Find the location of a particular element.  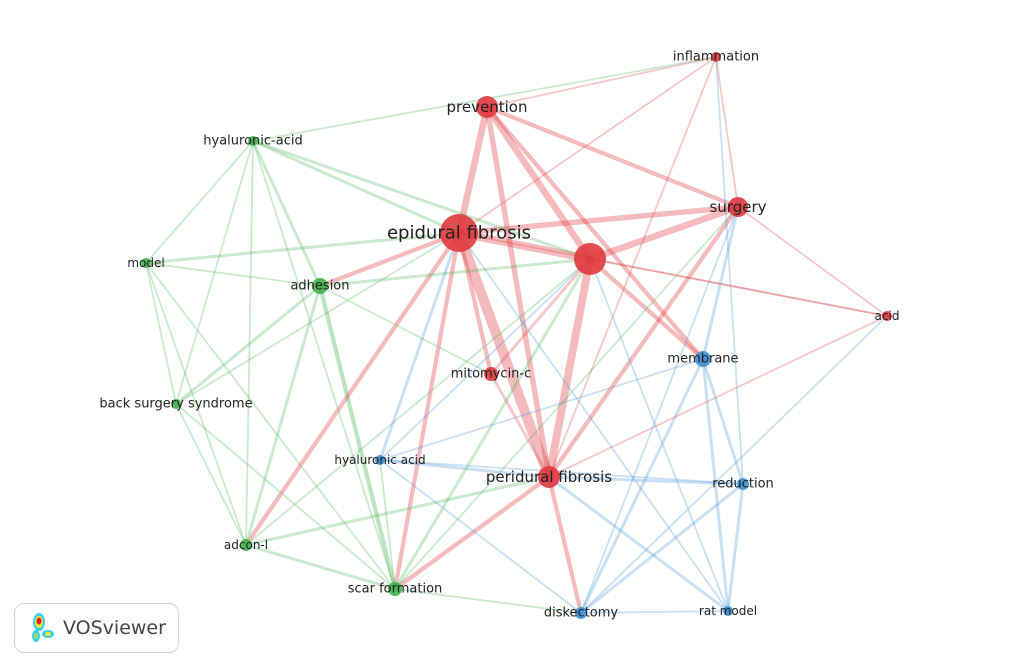

node-label: surgery is located at coordinates (737, 207).